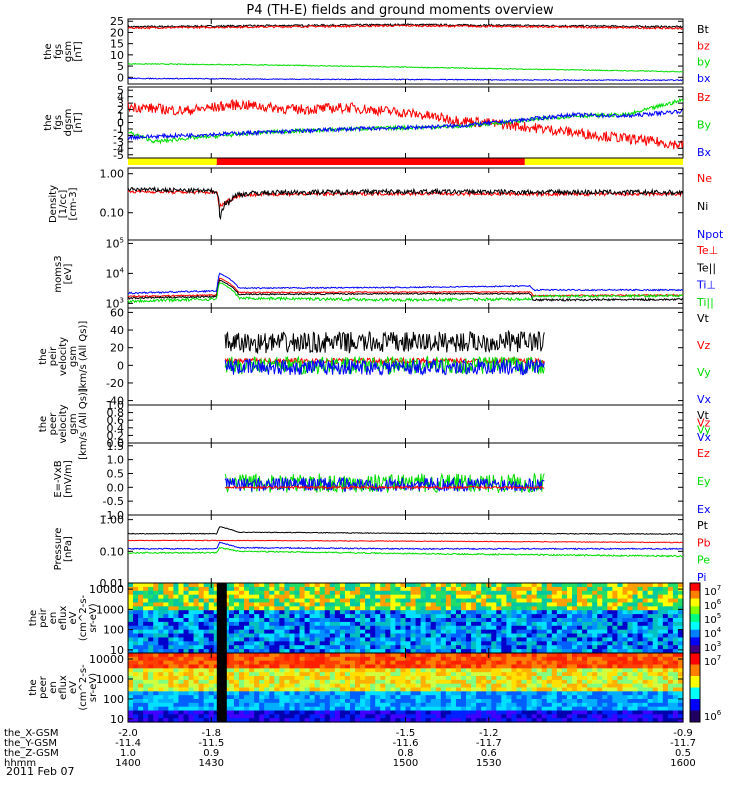 The height and width of the screenshot is (804, 750). What do you see at coordinates (384, 367) in the screenshot?
I see `series-Vx-line` at bounding box center [384, 367].